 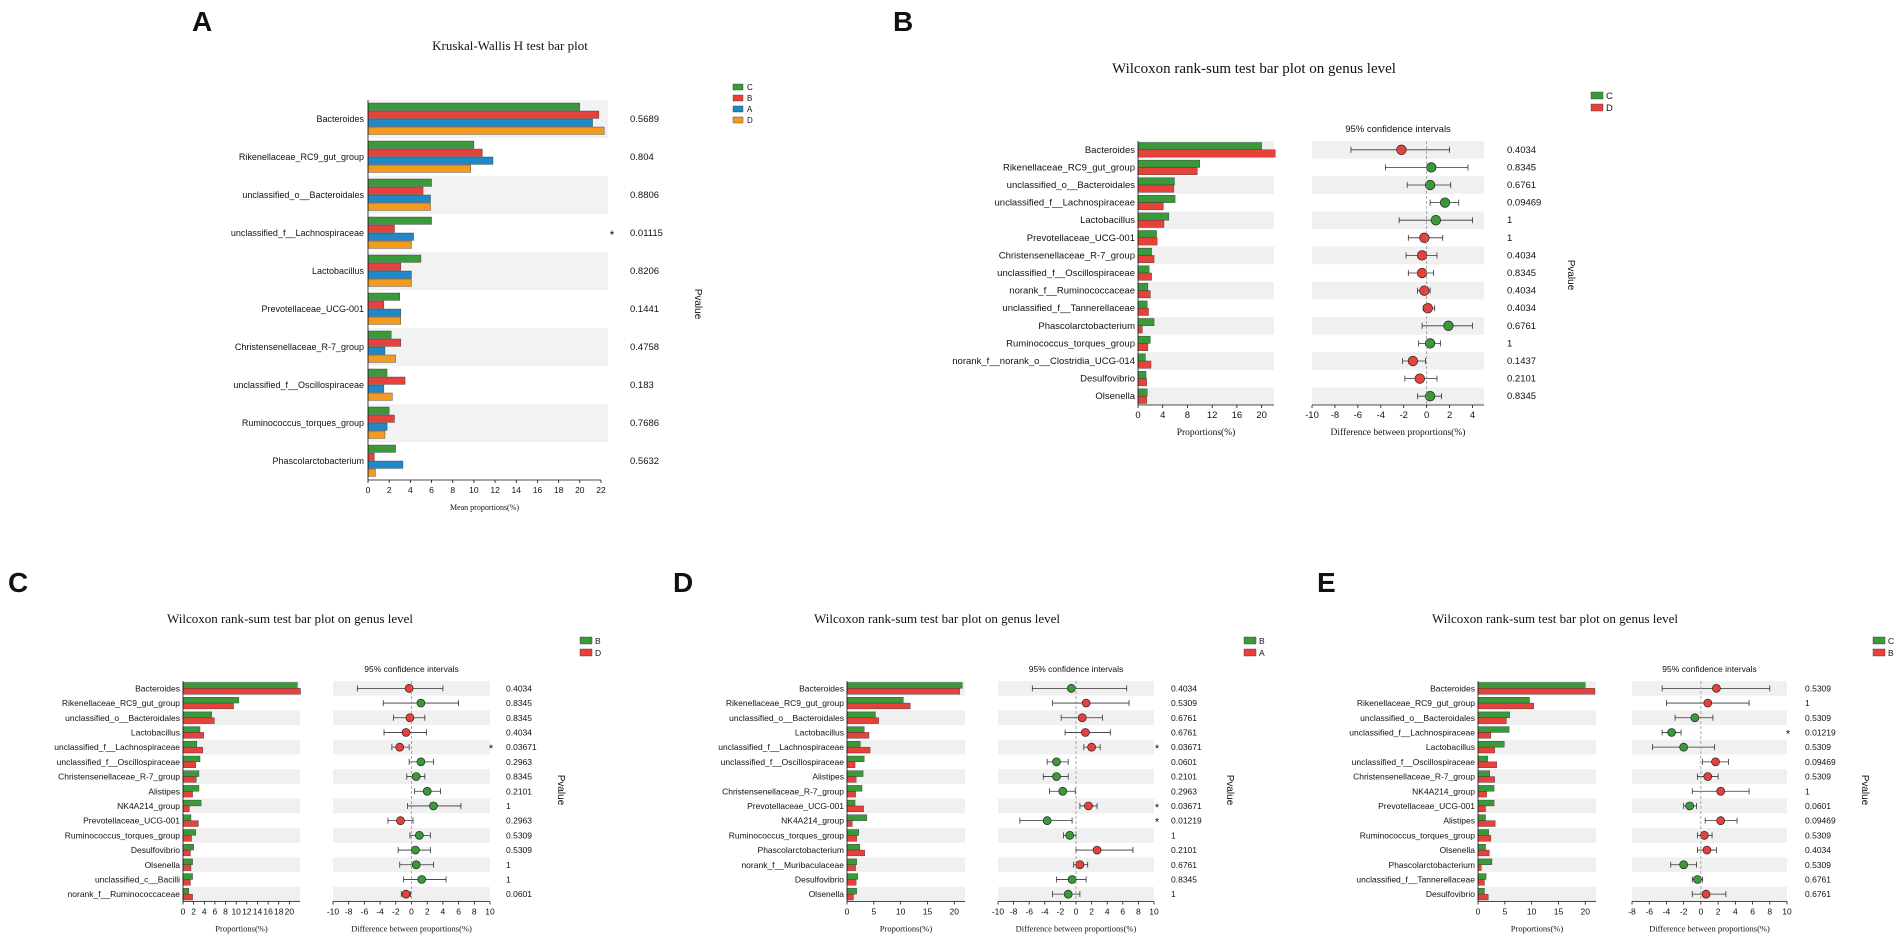 What do you see at coordinates (1426, 806) in the screenshot?
I see `category-label: Prevotellaceae_UCG-001` at bounding box center [1426, 806].